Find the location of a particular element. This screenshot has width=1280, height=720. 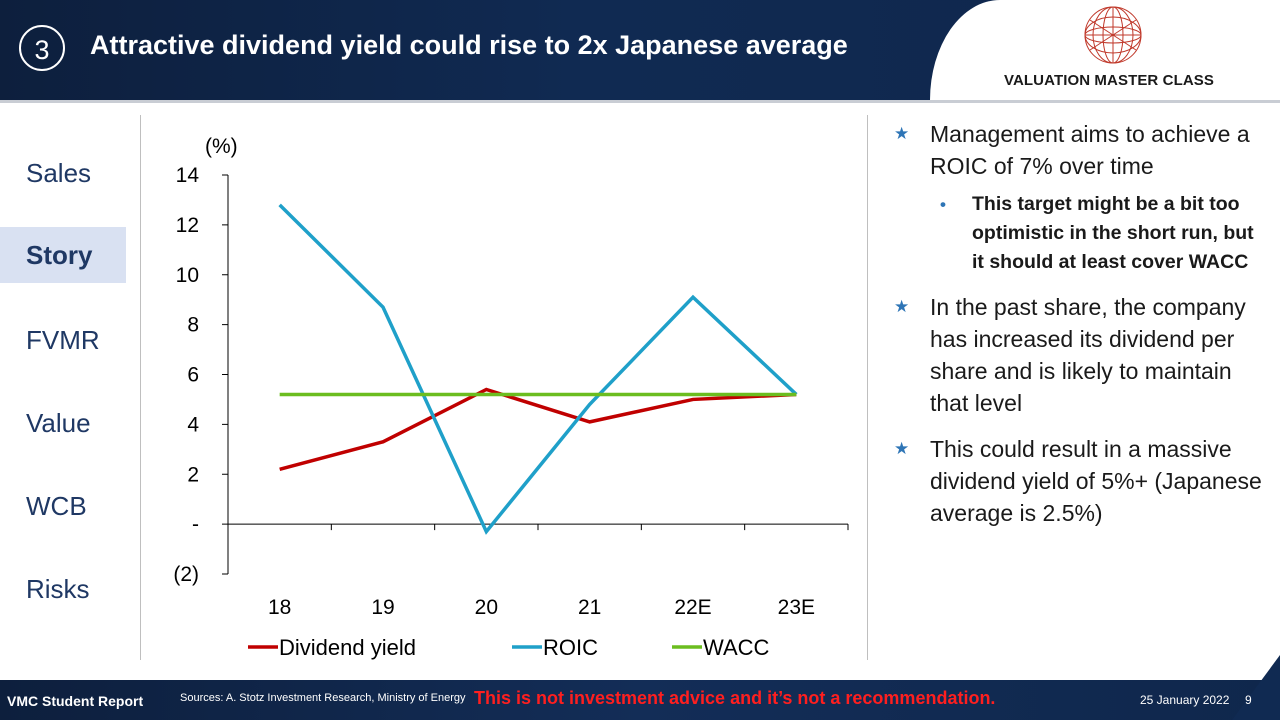

y-axis: (2) - 2 4 6 8 10 12 14 is located at coordinates (201, 375).